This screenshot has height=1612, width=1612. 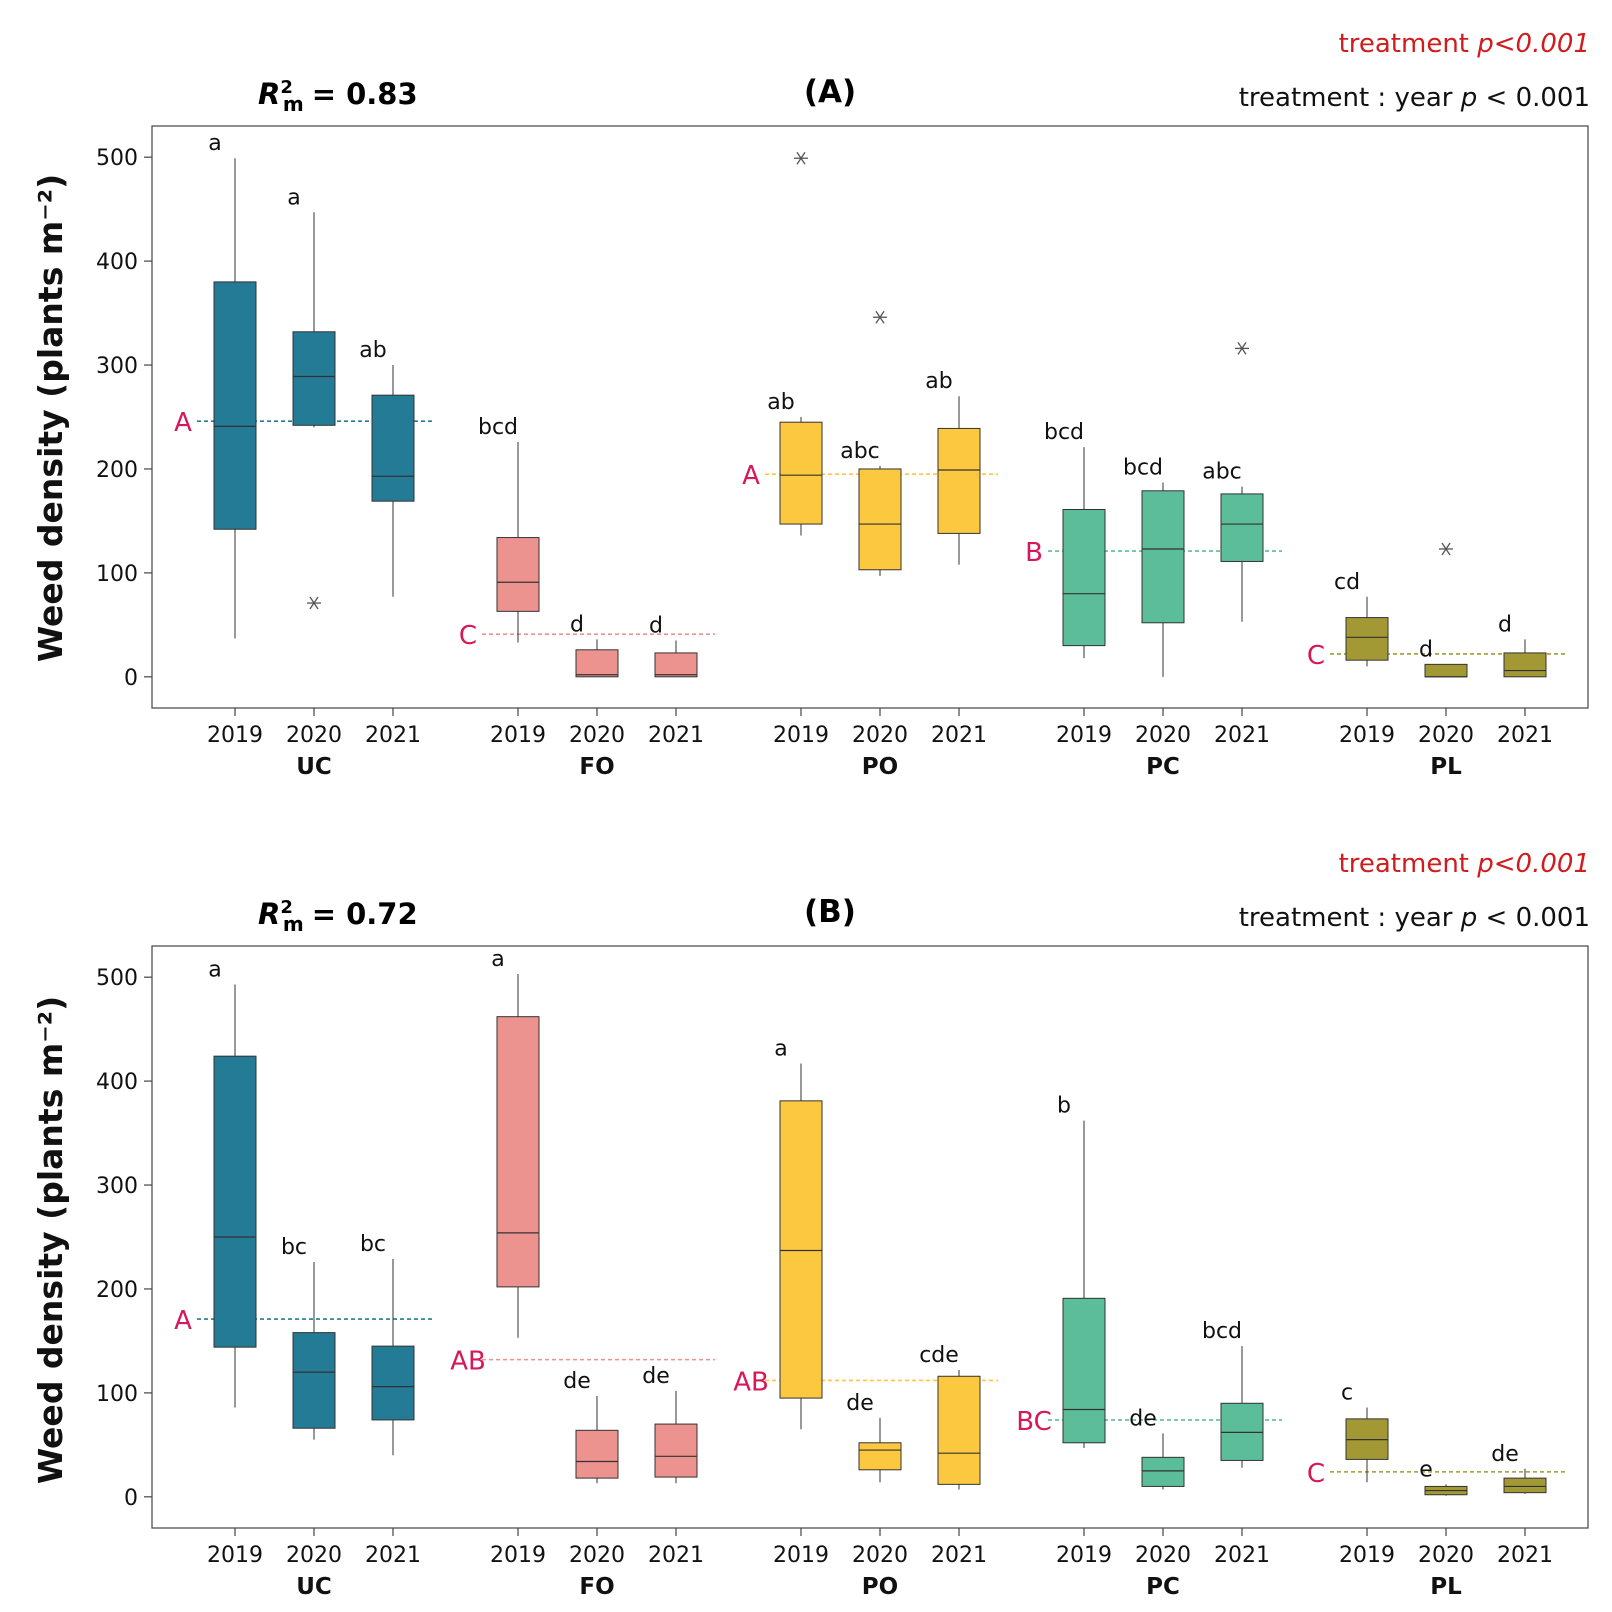 What do you see at coordinates (830, 912) in the screenshot?
I see `panel-title: (B)` at bounding box center [830, 912].